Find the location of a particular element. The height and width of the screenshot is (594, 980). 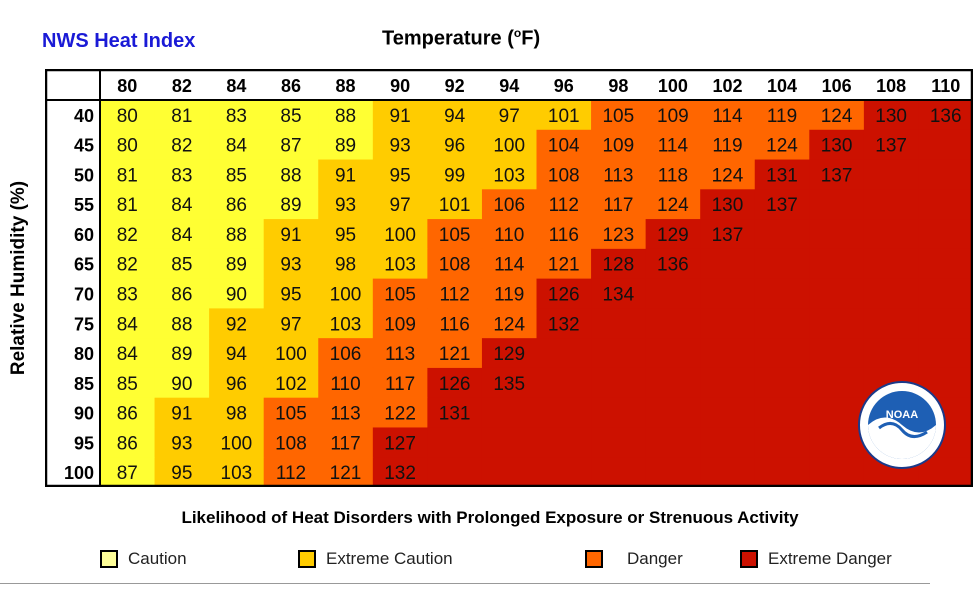

heat-cell-value: 121 is located at coordinates (455, 354).